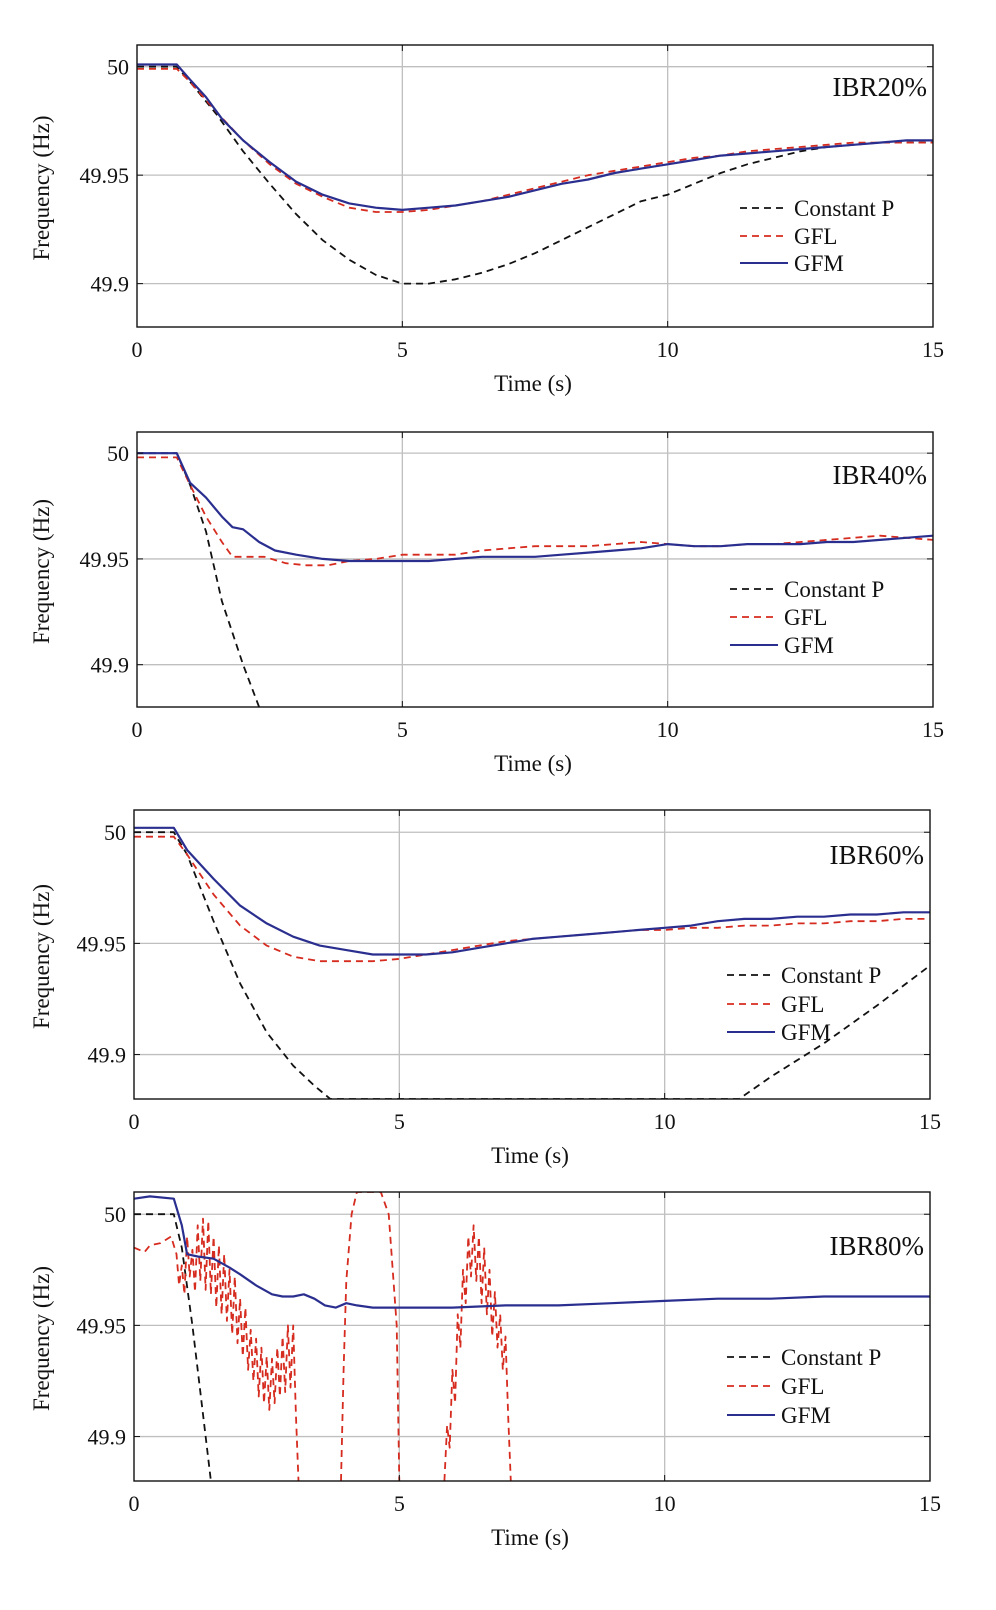 This screenshot has width=996, height=1610. What do you see at coordinates (880, 475) in the screenshot?
I see `panel-title: IBR40%` at bounding box center [880, 475].